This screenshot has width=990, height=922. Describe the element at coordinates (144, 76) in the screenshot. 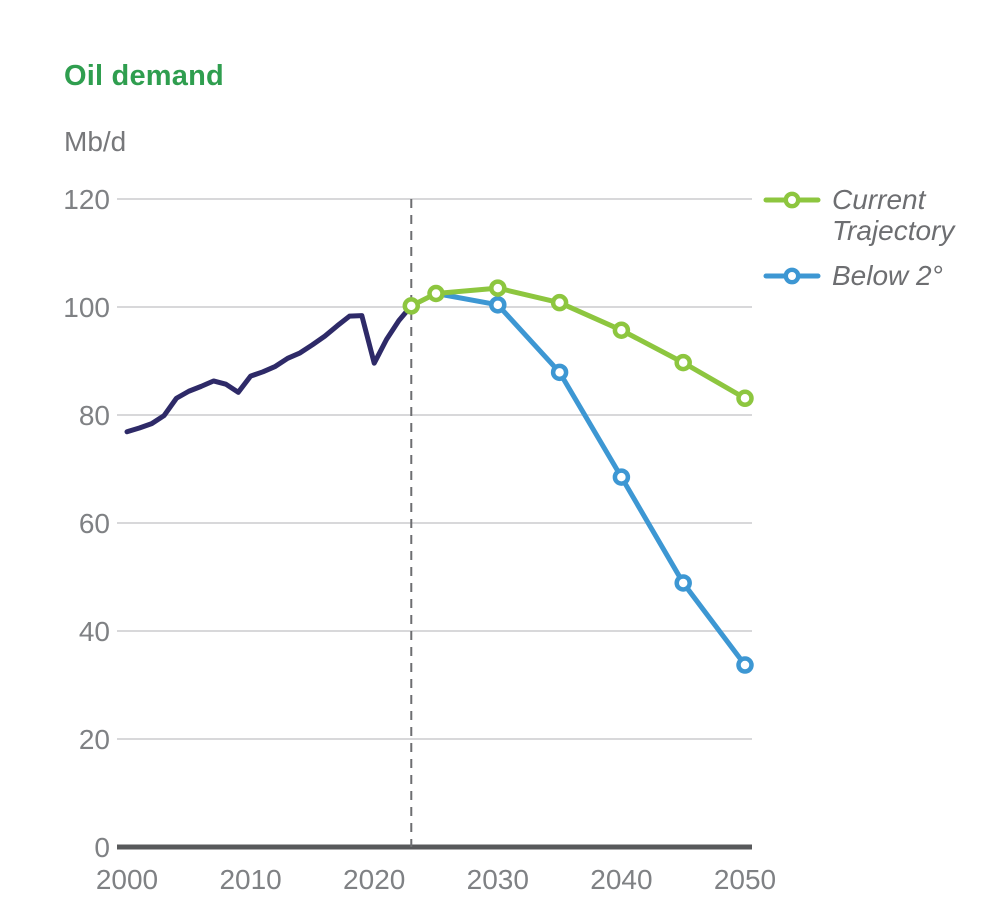

I see `chart-title: Oil demand` at that location.